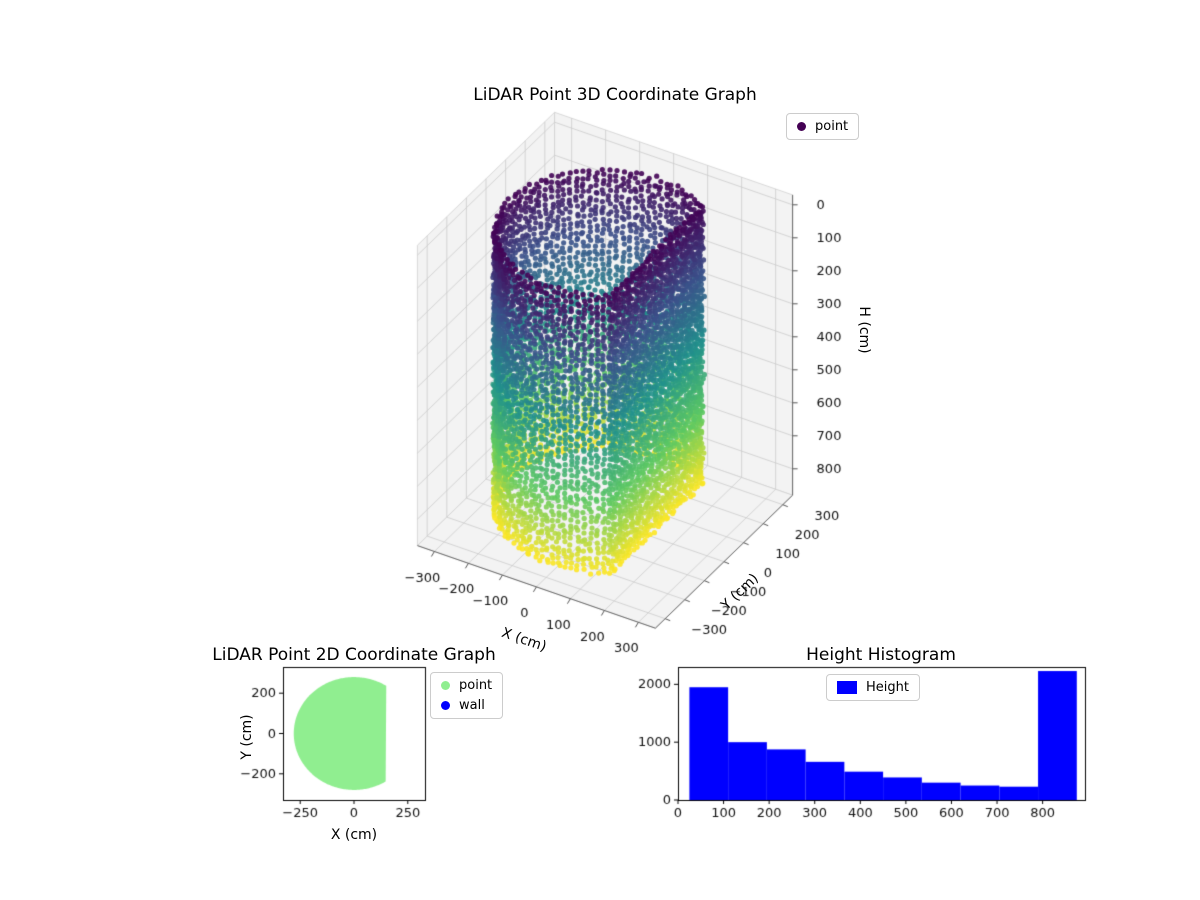  I want to click on histogram-legend: Height, so click(873, 687).